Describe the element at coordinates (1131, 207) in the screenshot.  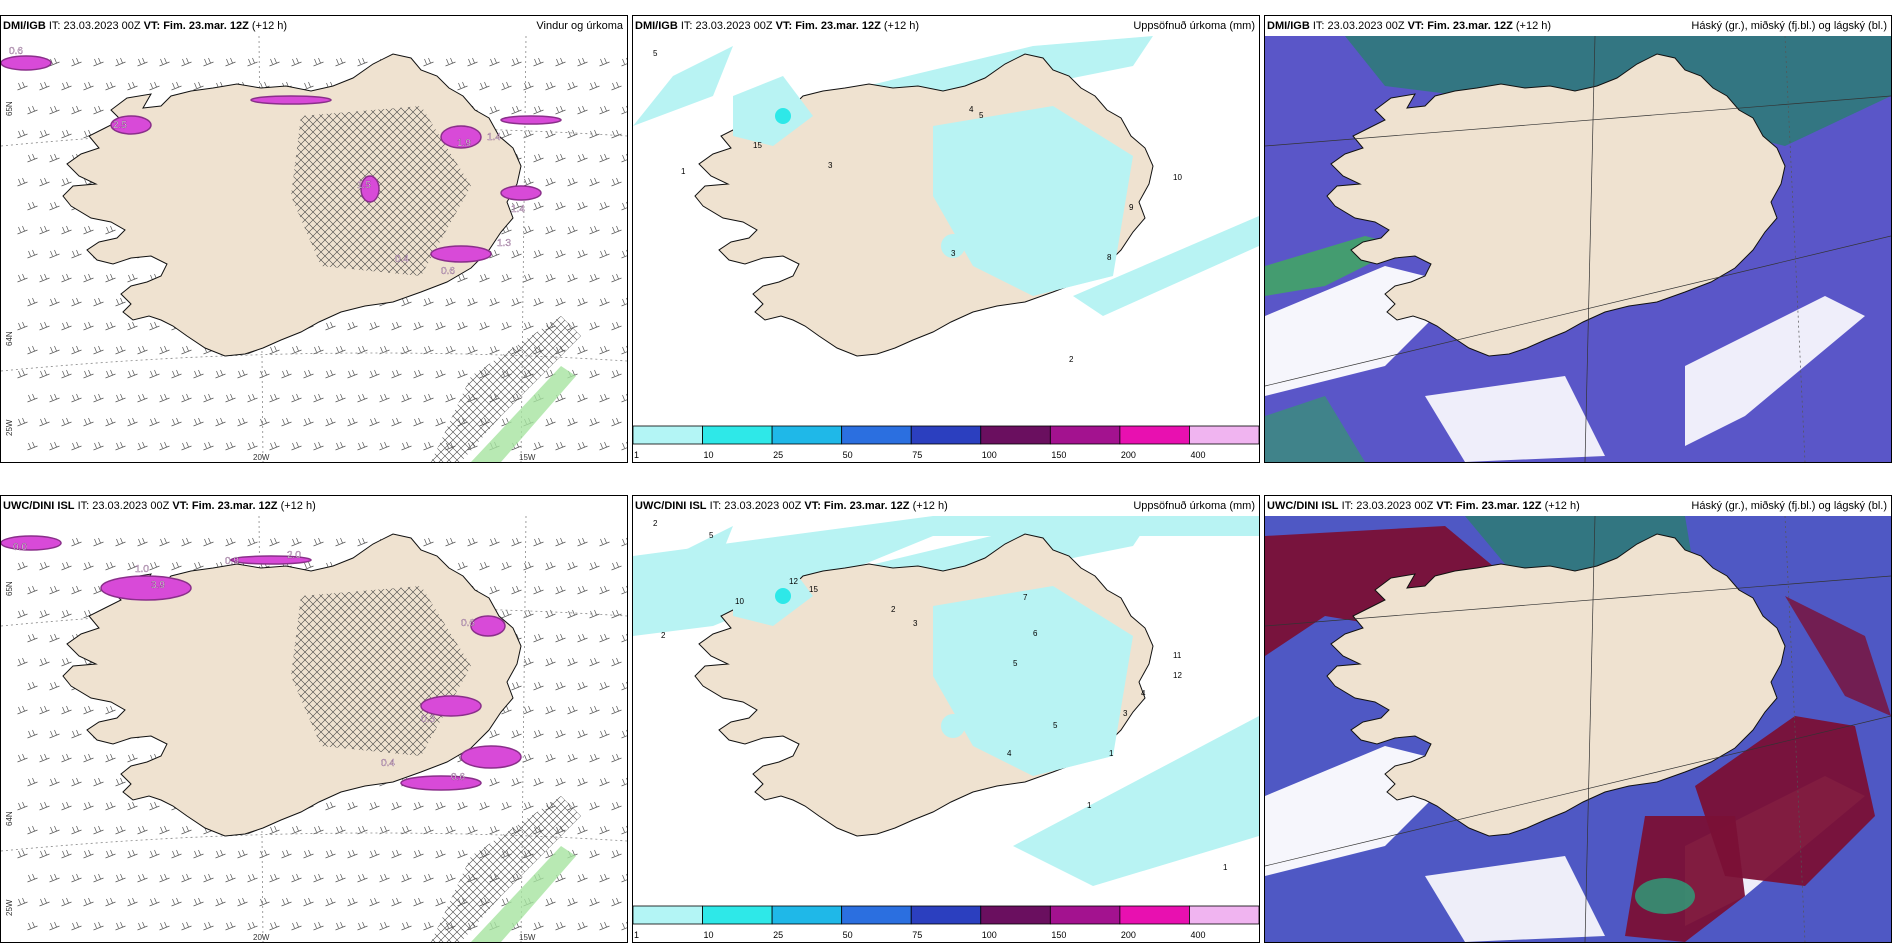
I see `accum-label: 9` at that location.